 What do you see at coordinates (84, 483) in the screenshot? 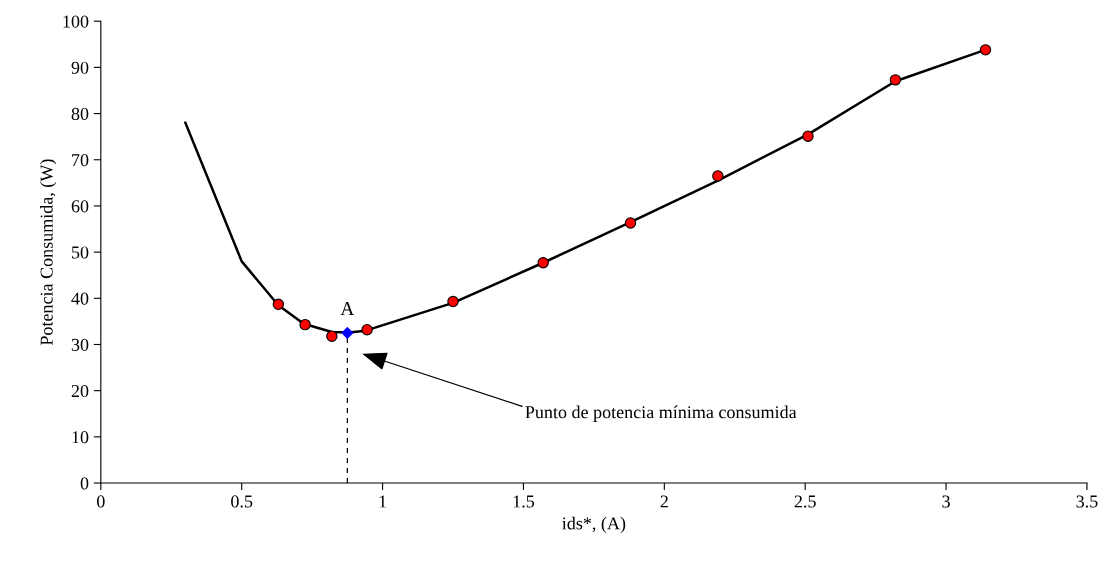
I see `y-tick-label: 0` at bounding box center [84, 483].